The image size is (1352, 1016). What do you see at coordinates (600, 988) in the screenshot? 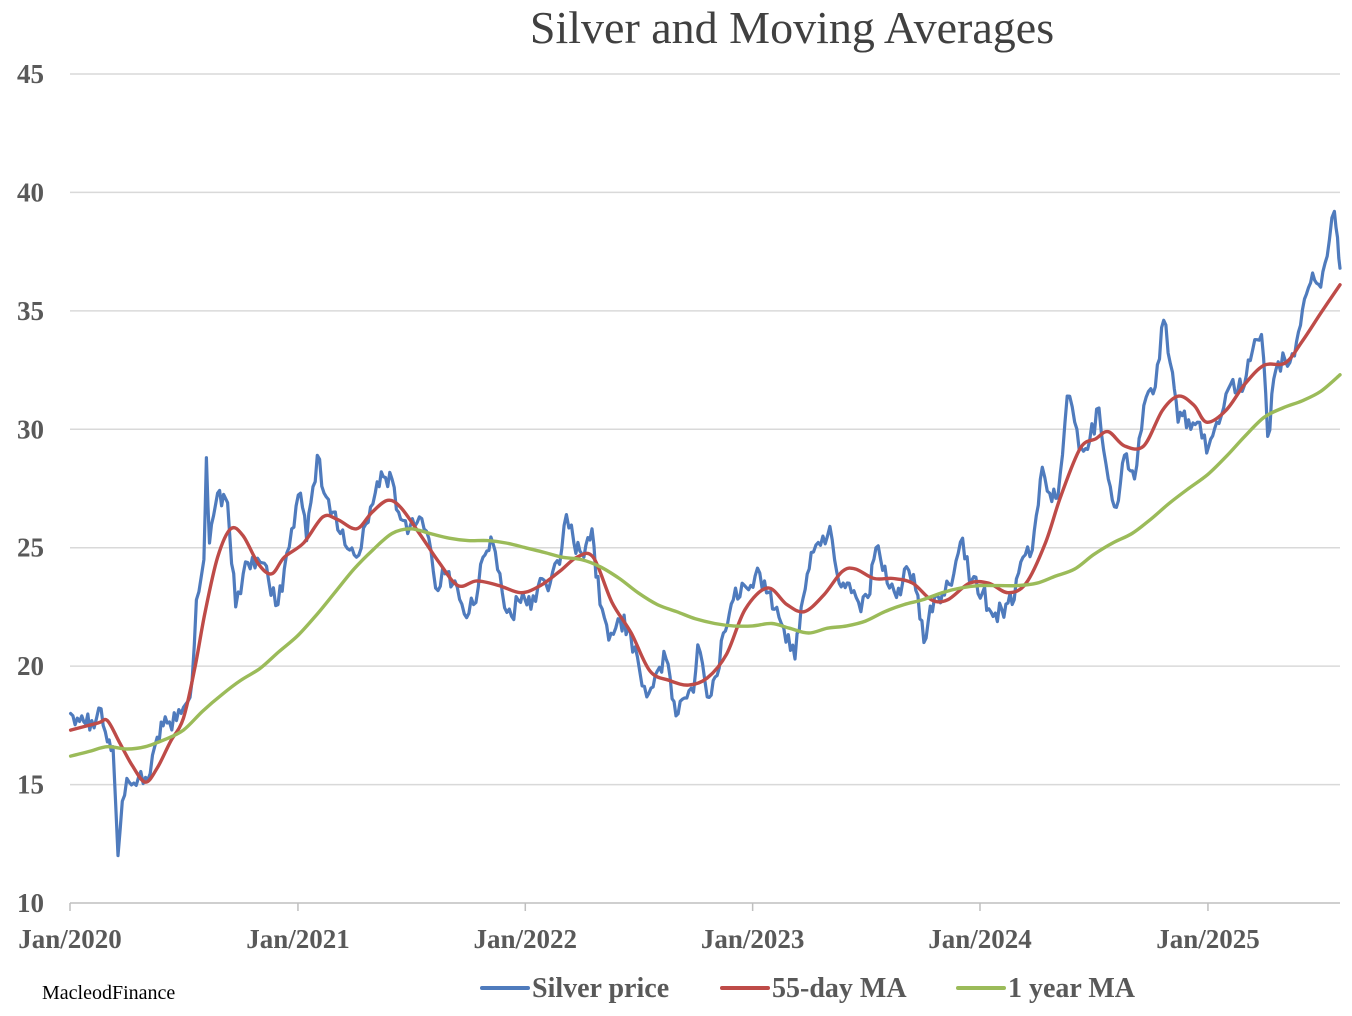
I see `legend-label: Silver price` at bounding box center [600, 988].